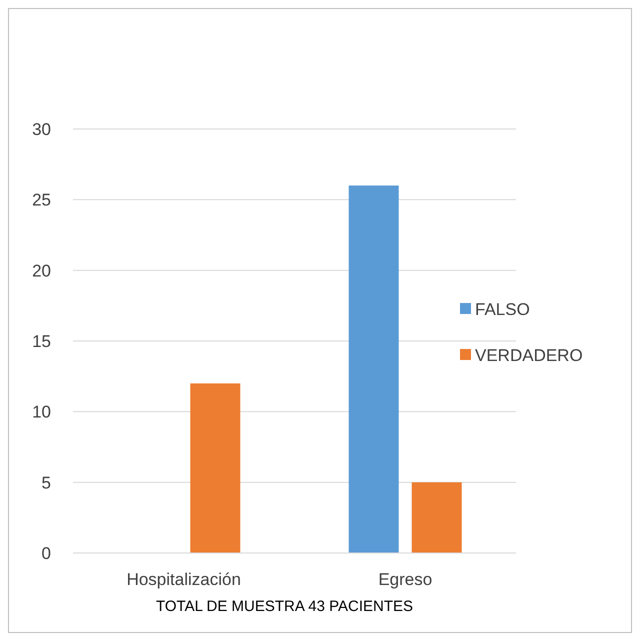 This screenshot has height=641, width=640. I want to click on x-tick-label: Egreso, so click(405, 579).